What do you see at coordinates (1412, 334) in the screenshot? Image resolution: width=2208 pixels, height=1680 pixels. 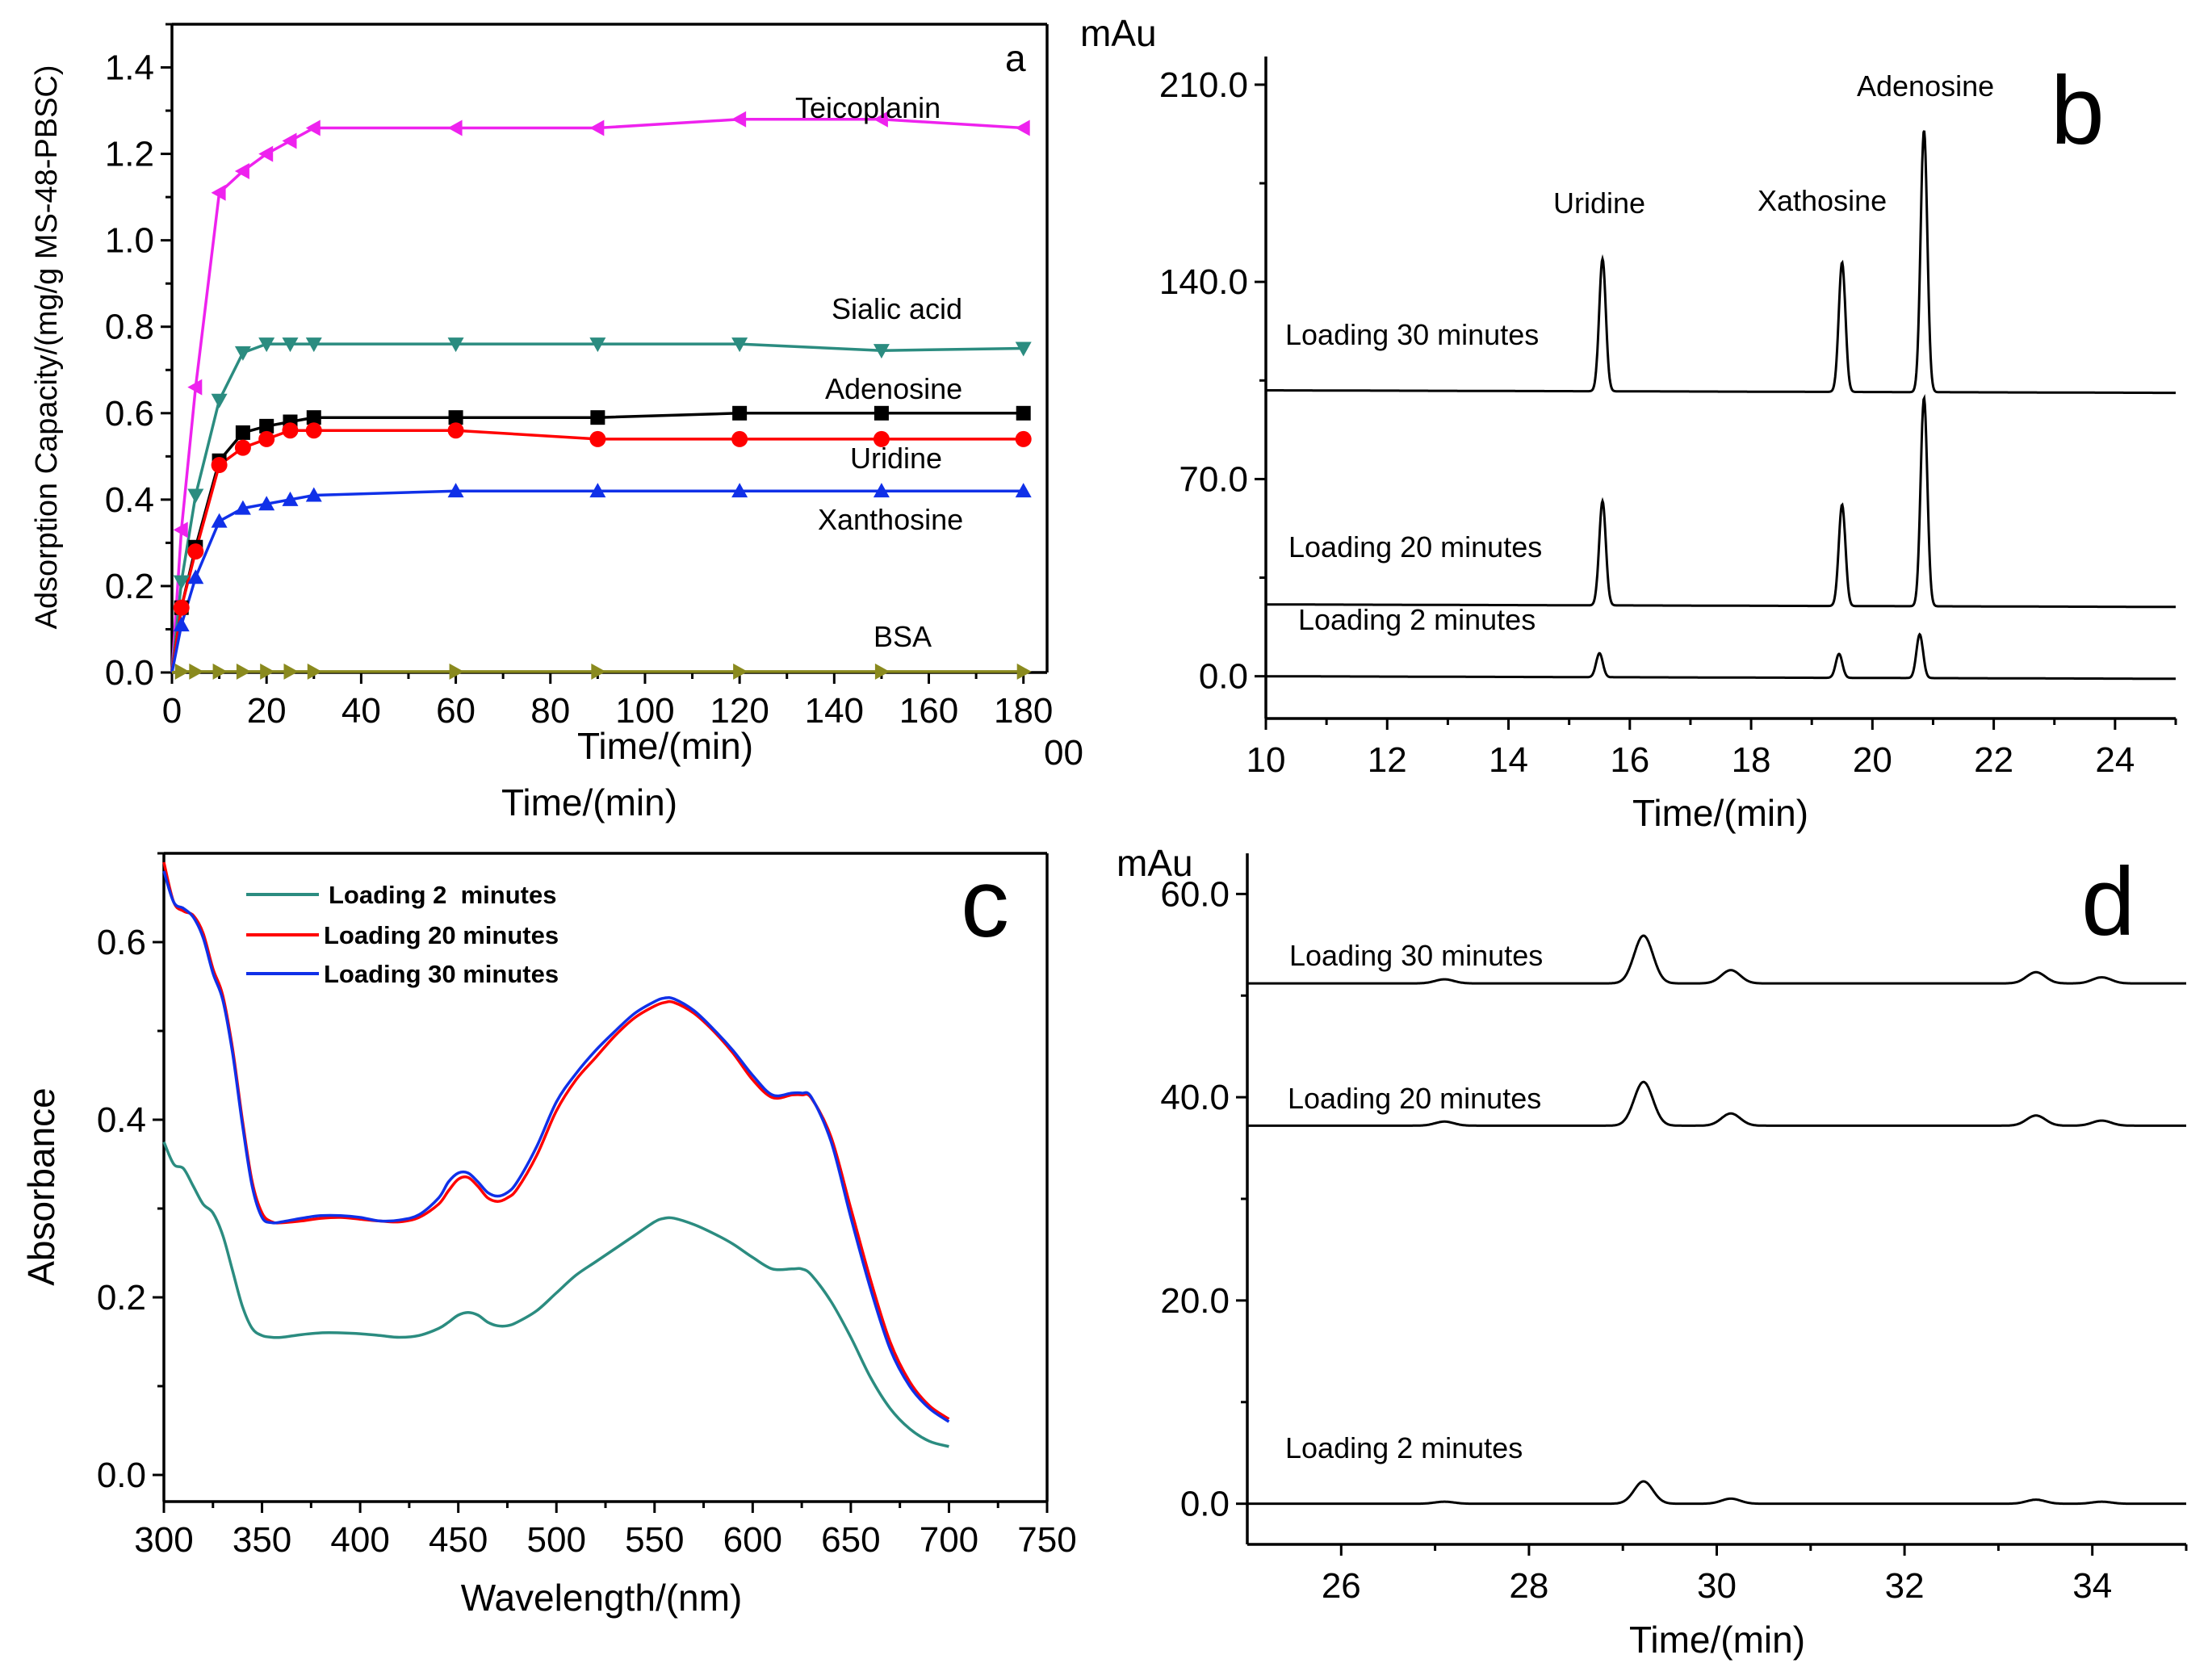 I see `trace-label-loading-30-minutes: Loading 30 minutes` at bounding box center [1412, 334].